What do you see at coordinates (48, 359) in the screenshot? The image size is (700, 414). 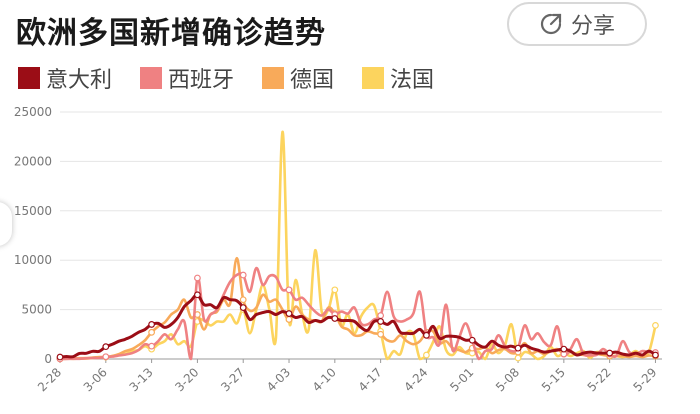 I see `y-tick-label: 0` at bounding box center [48, 359].